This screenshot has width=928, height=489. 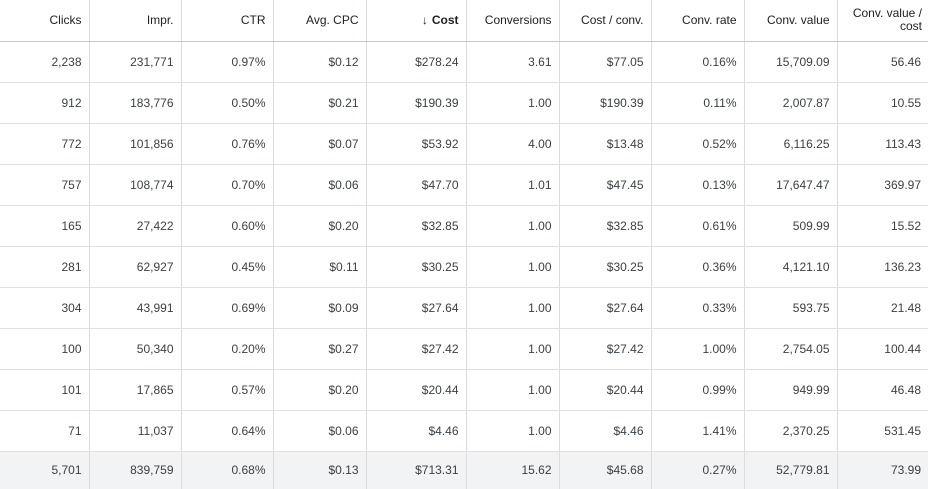 I want to click on cell-conv-rate: 1.41%, so click(x=698, y=431).